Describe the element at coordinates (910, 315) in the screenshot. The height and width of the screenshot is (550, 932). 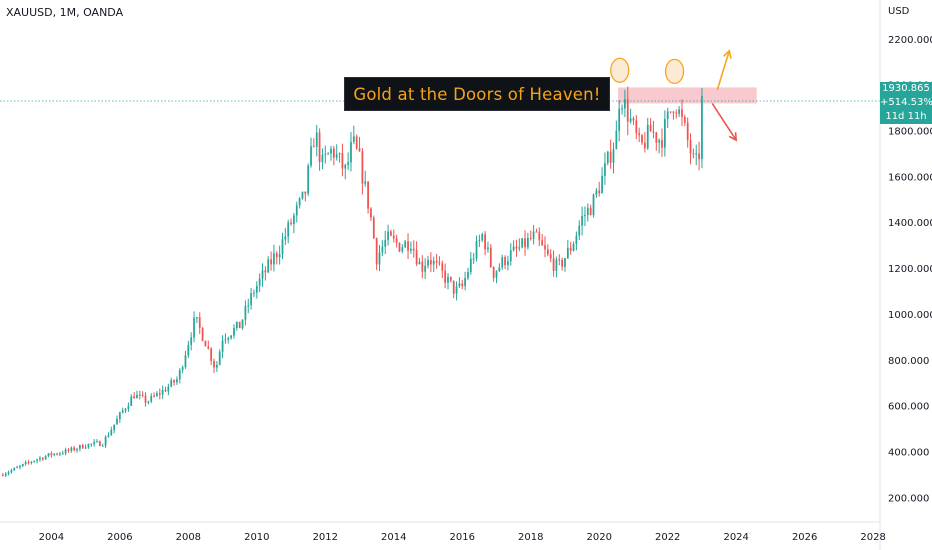
I see `y-tick-label: 1000.000` at that location.